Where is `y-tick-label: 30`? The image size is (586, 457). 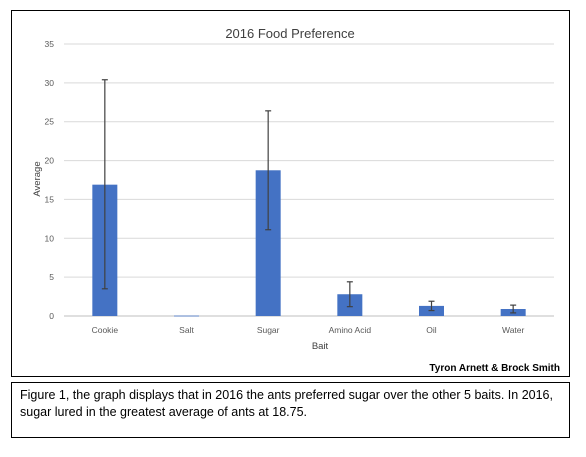
y-tick-label: 30 is located at coordinates (50, 83).